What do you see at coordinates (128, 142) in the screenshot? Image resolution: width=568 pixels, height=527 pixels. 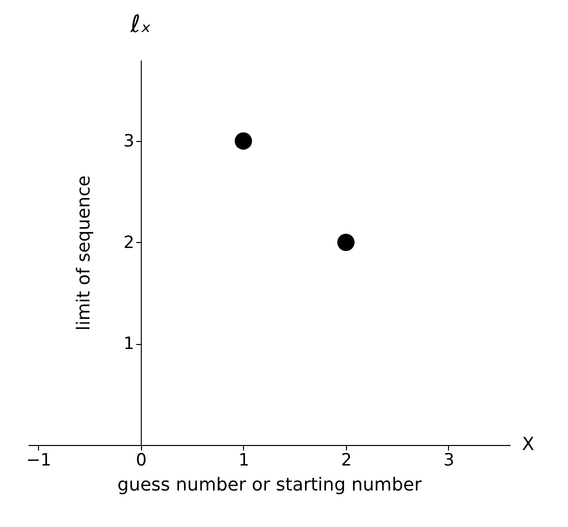 I see `y-tick-label: 3` at bounding box center [128, 142].